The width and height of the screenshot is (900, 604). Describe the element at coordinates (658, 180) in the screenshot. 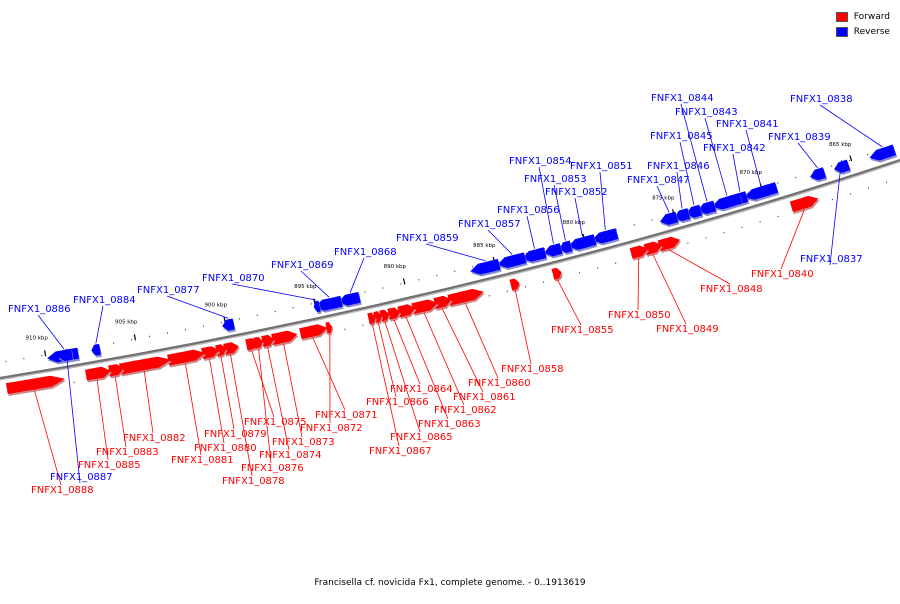

I see `gene-label: FNFX1_0847` at that location.